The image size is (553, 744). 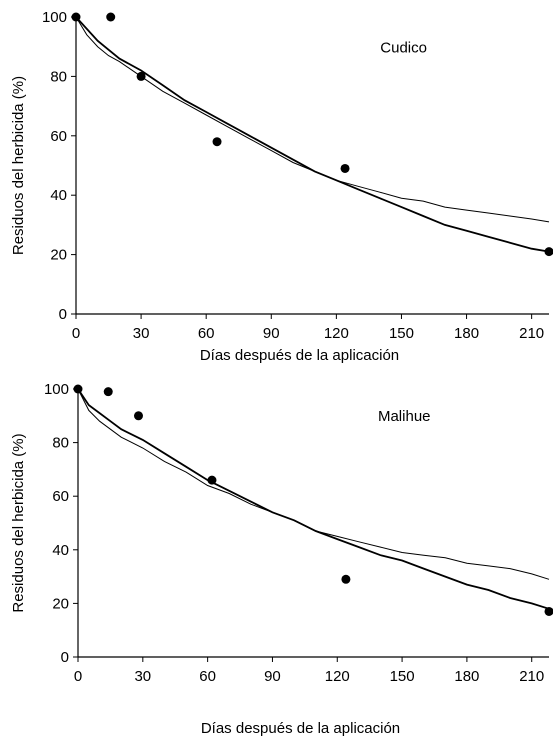 I want to click on panel-label: Malihue, so click(x=404, y=416).